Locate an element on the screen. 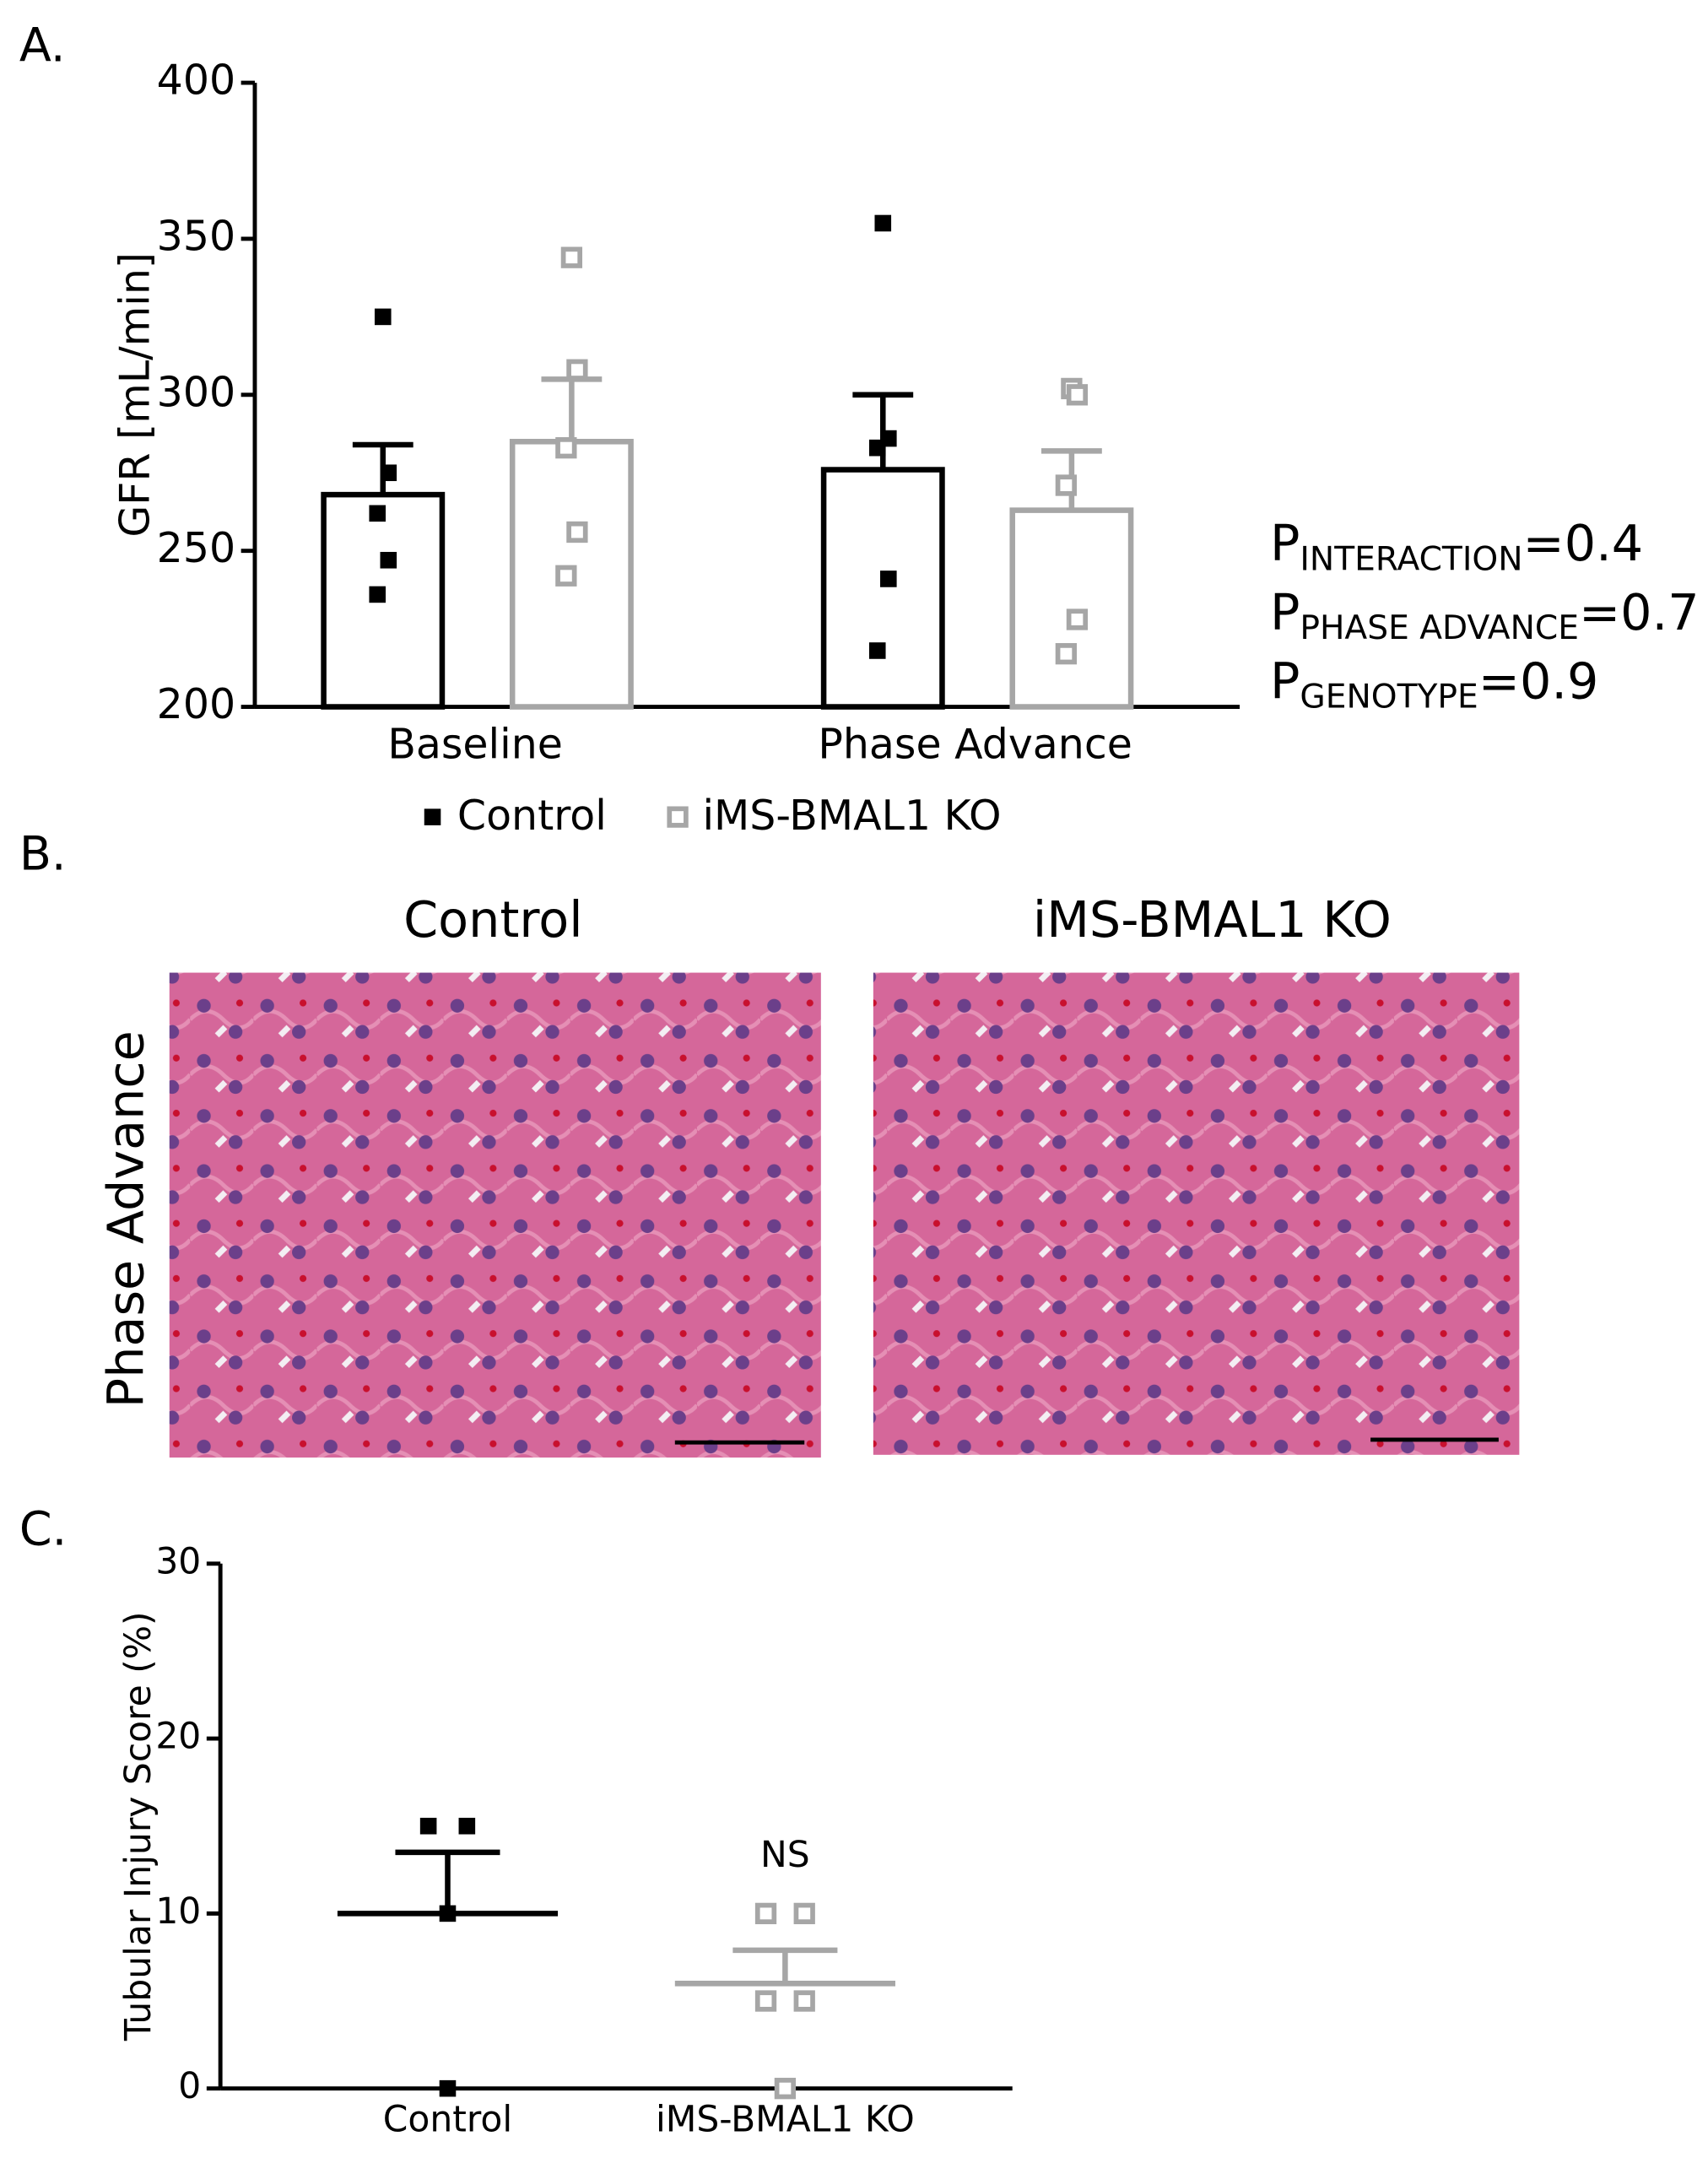 The height and width of the screenshot is (2163, 1708). annotation-sub: GENOTYPE is located at coordinates (1389, 697).